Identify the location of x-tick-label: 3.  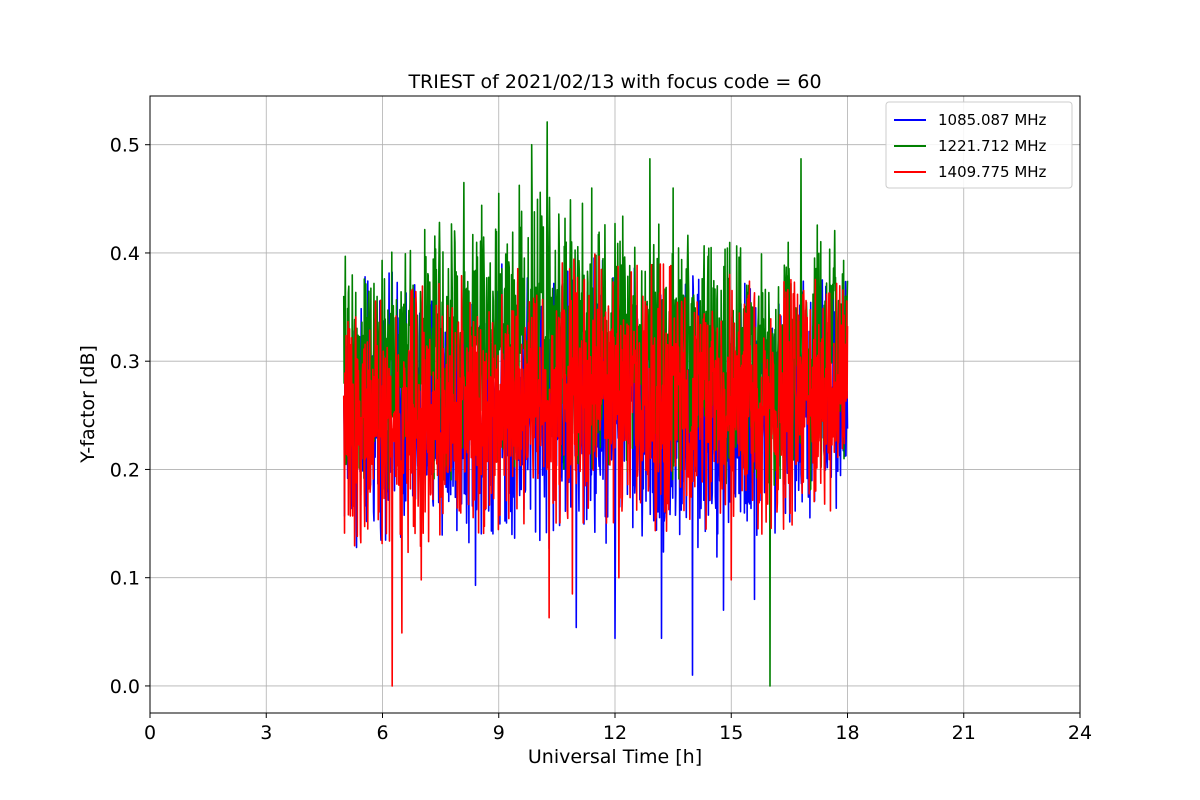
(266, 733).